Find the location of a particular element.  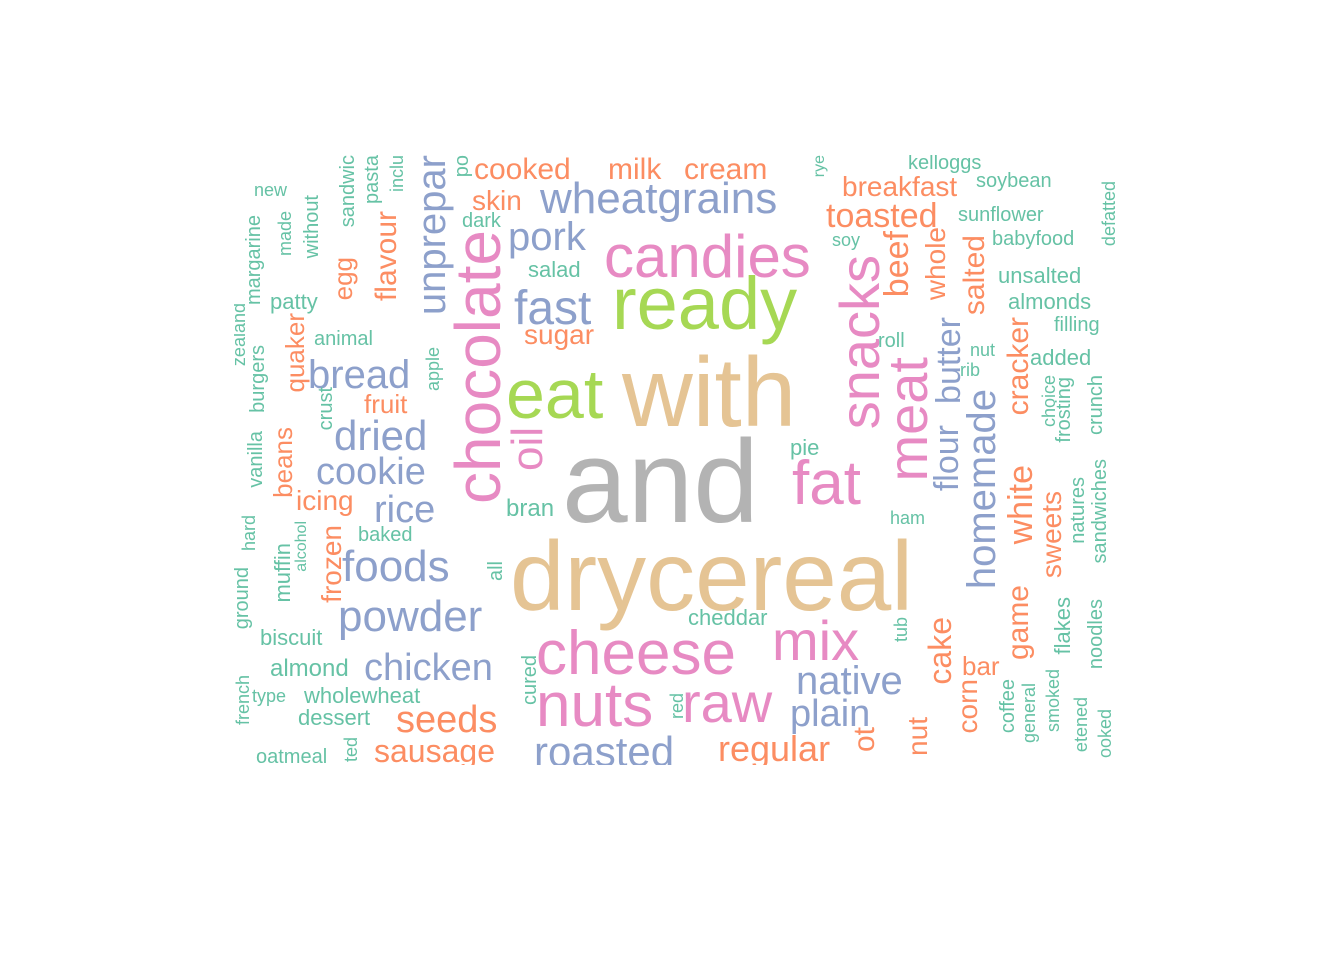

word-cheddar: cheddar is located at coordinates (728, 617).